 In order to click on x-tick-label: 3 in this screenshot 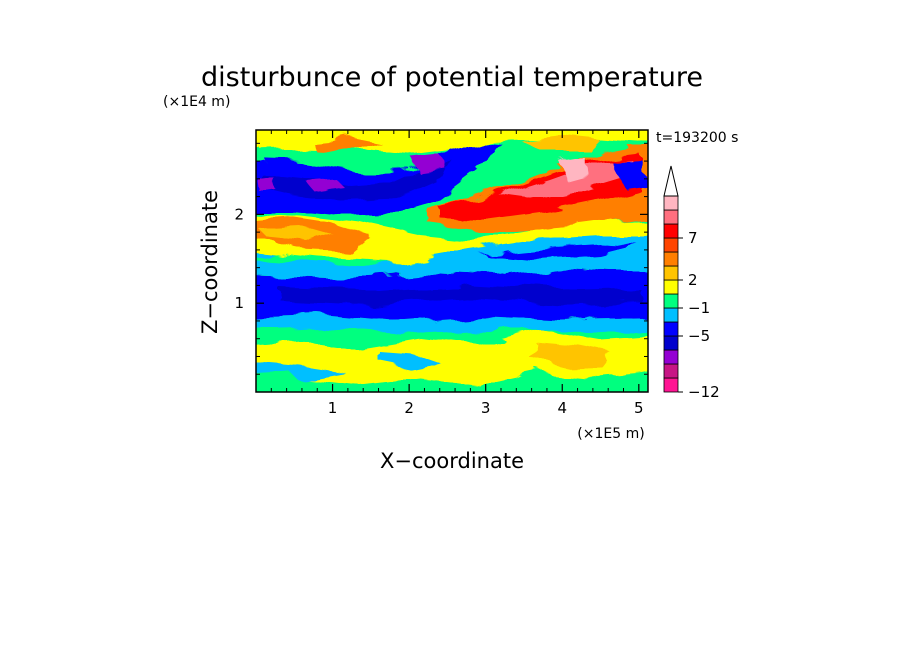, I will do `click(486, 408)`.